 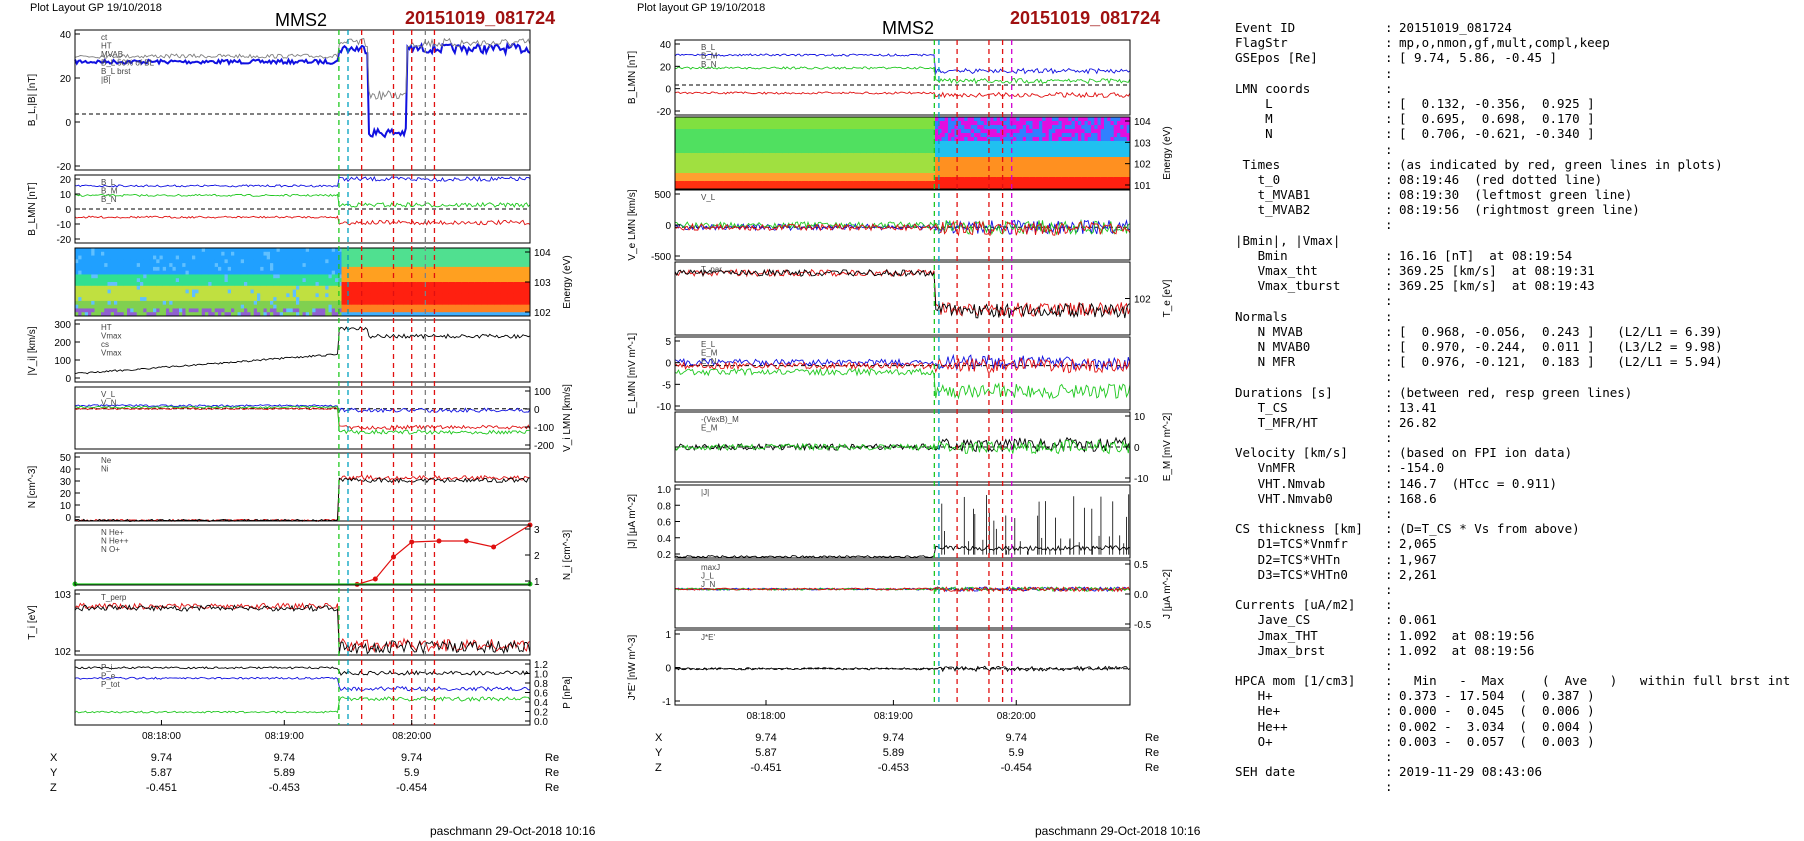 What do you see at coordinates (32, 350) in the screenshot?
I see `y-axis-label: |V_i| [km/s]` at bounding box center [32, 350].